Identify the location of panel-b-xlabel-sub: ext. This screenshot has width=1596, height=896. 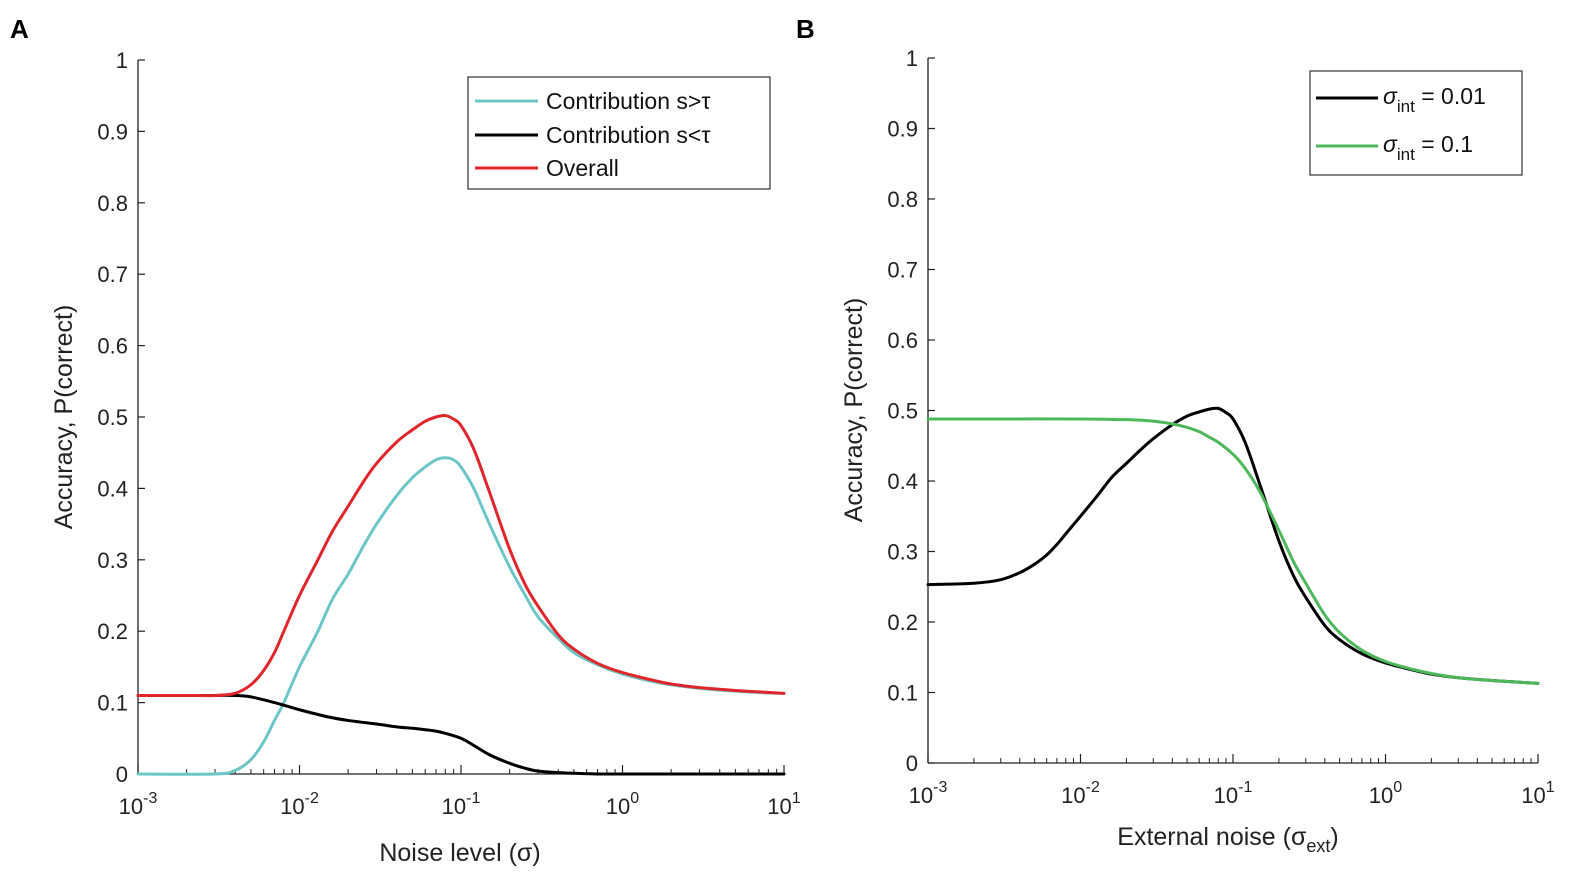
(1318, 846).